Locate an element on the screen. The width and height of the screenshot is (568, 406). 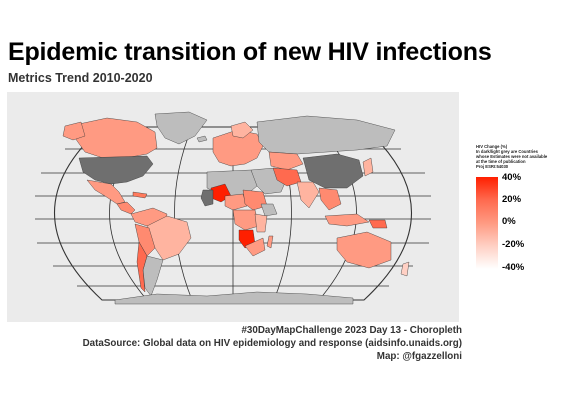
legend-tick-0: 0% is located at coordinates (509, 221).